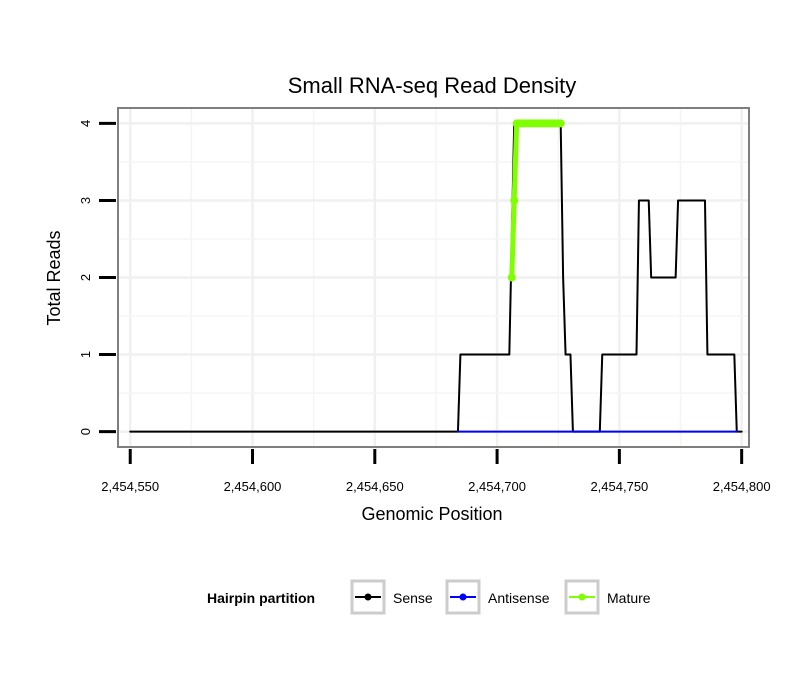 Image resolution: width=810 pixels, height=690 pixels. Describe the element at coordinates (97, 277) in the screenshot. I see `y-axis: 0 1 2 3 4` at that location.